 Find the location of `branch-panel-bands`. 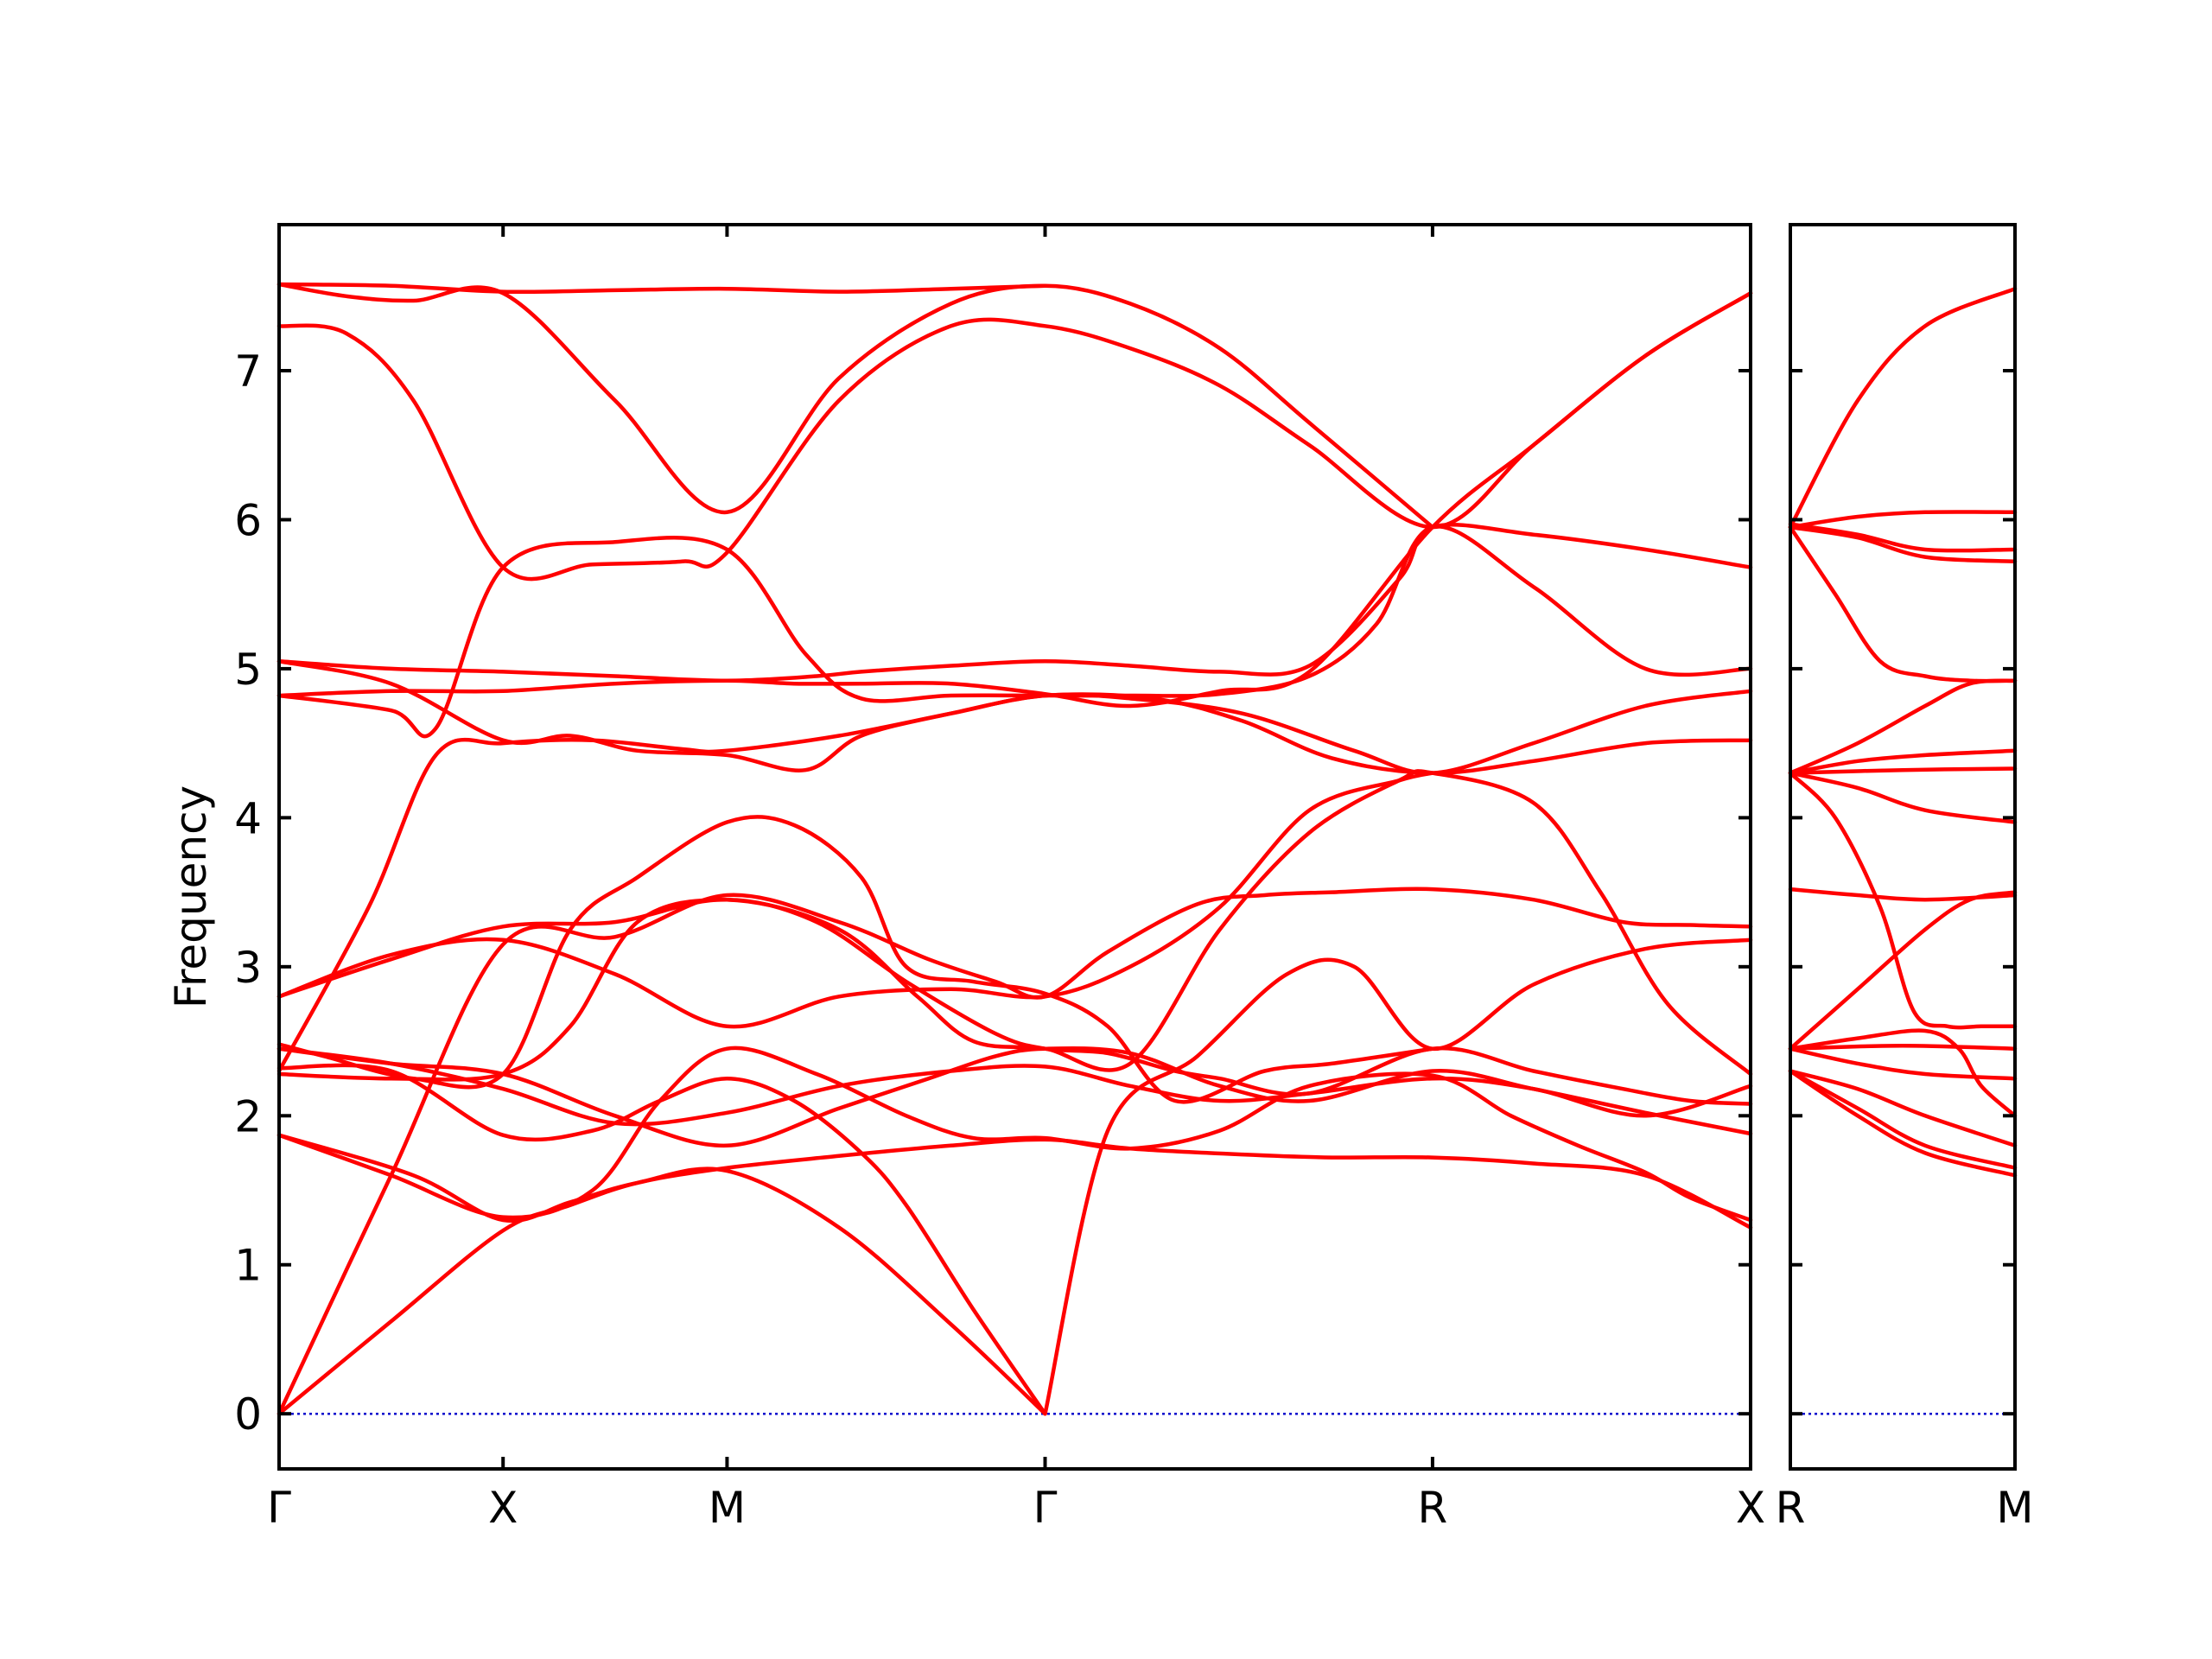

branch-panel-bands is located at coordinates (1903, 850).